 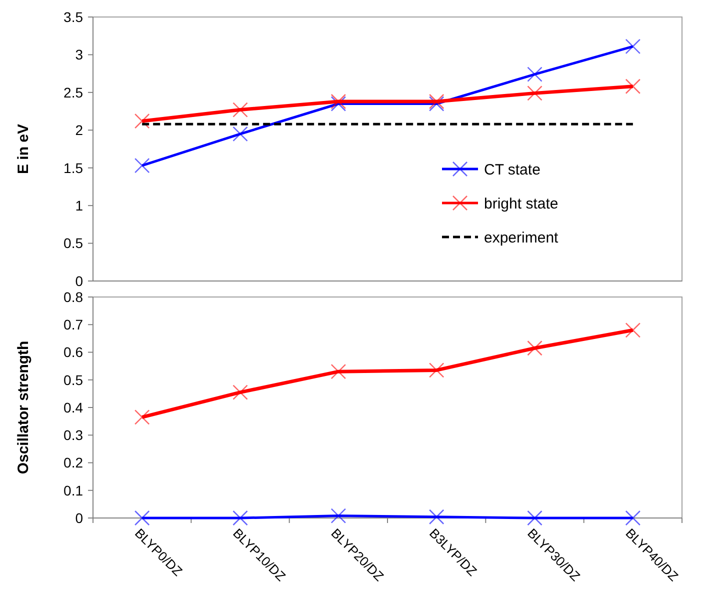 What do you see at coordinates (79, 205) in the screenshot?
I see `y-tick-label: 1` at bounding box center [79, 205].